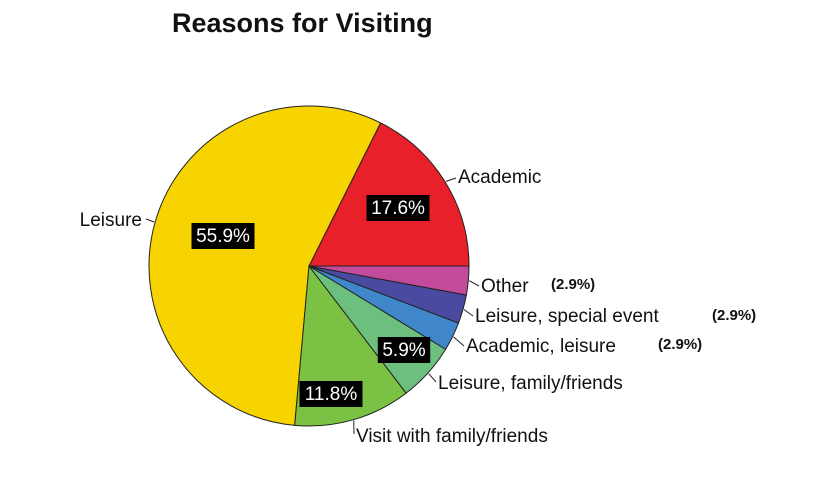 The height and width of the screenshot is (484, 814). I want to click on percent-label: 11.8%, so click(331, 394).